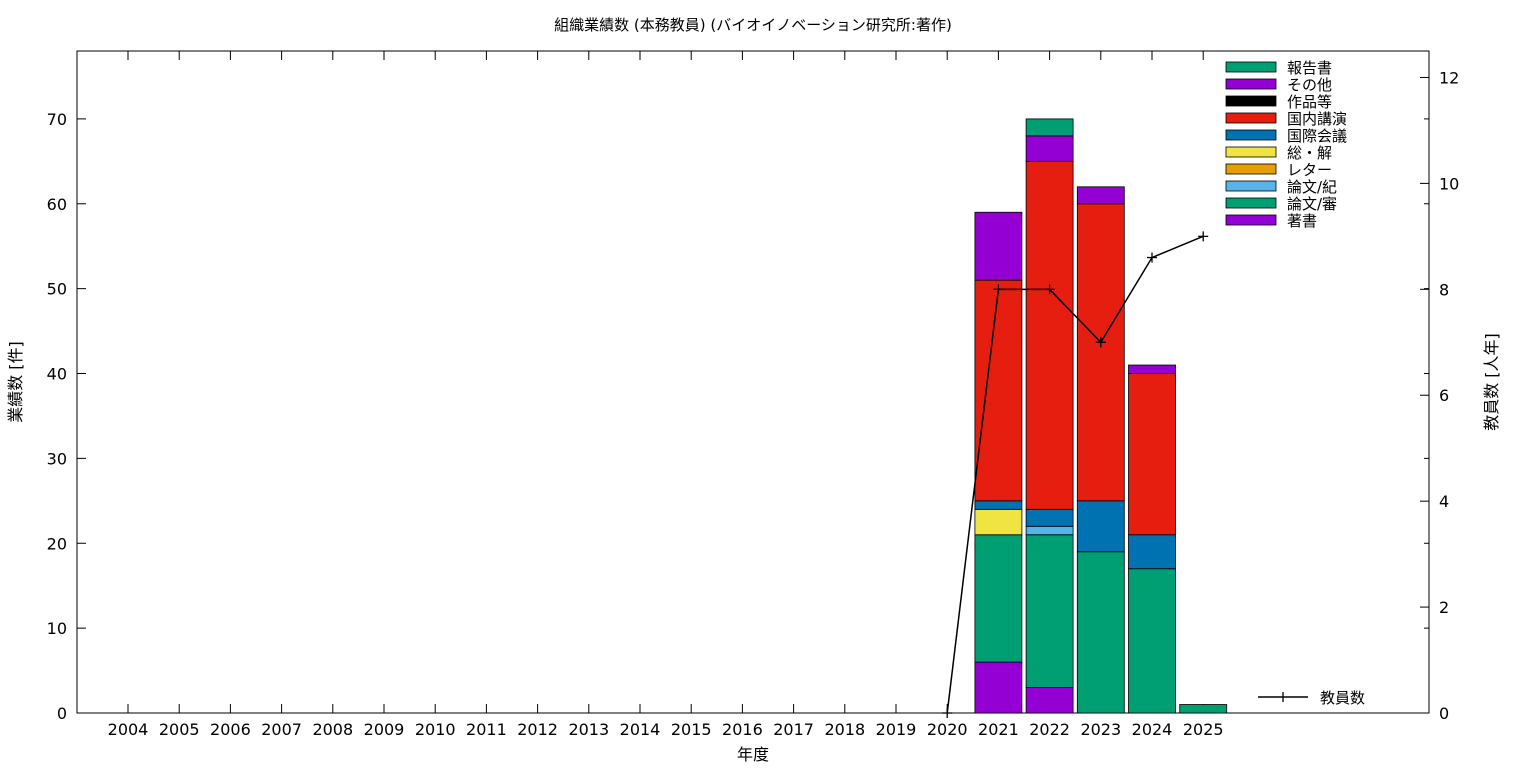 This screenshot has height=768, width=1536. What do you see at coordinates (1152, 729) in the screenshot?
I see `x-tick-label: 2024` at bounding box center [1152, 729].